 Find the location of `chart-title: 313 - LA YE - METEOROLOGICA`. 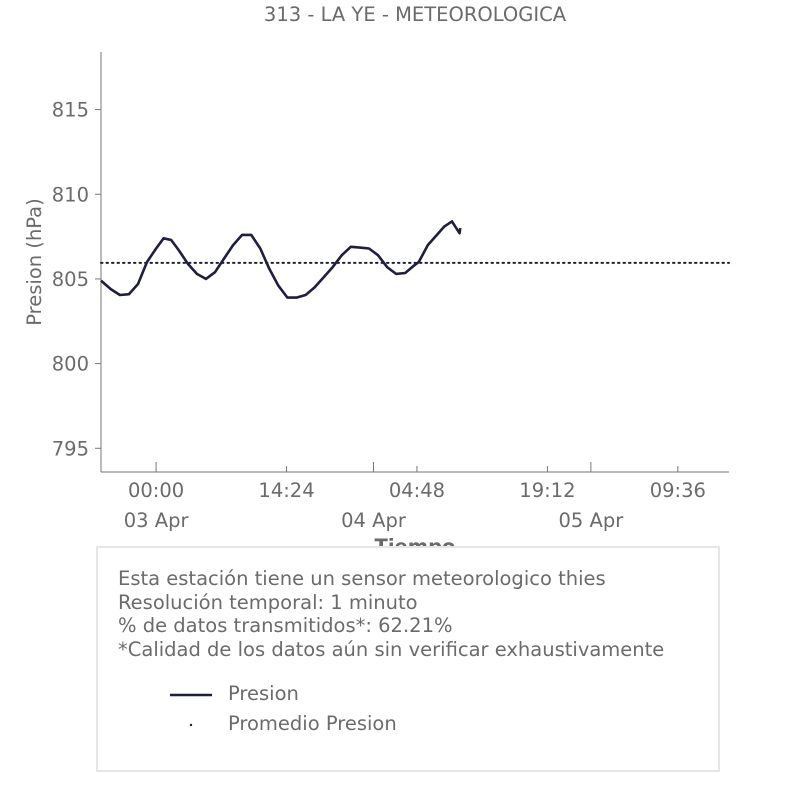

chart-title: 313 - LA YE - METEOROLOGICA is located at coordinates (415, 14).